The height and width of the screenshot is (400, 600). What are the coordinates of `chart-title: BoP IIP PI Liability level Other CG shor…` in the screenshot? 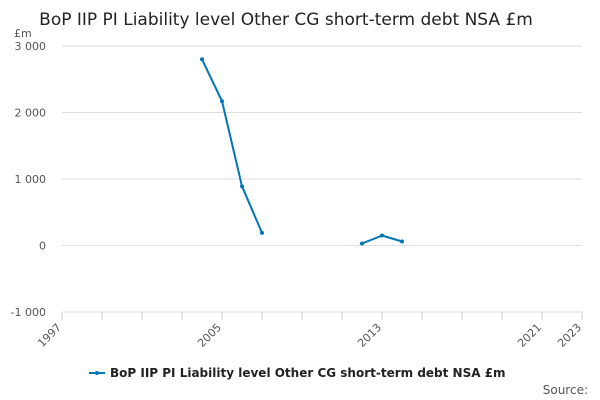 It's located at (286, 20).